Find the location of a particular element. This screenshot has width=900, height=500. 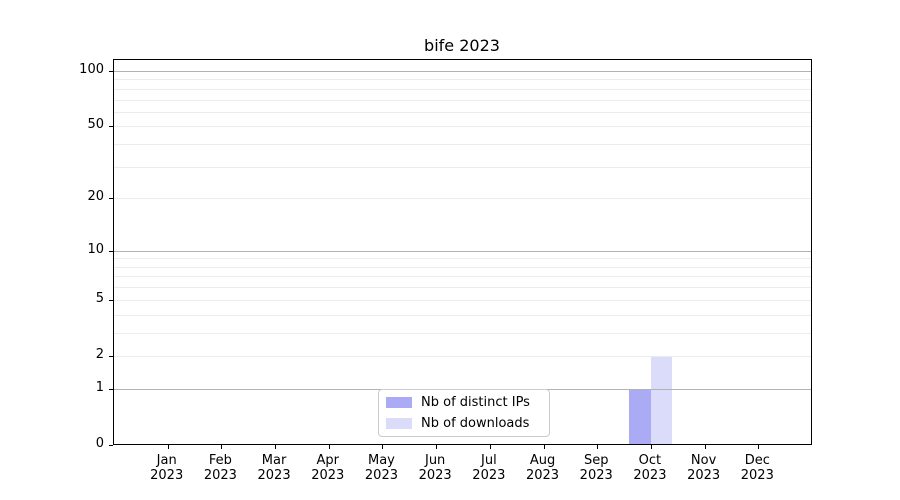

x-tick-label: Jan 2023 is located at coordinates (167, 468).